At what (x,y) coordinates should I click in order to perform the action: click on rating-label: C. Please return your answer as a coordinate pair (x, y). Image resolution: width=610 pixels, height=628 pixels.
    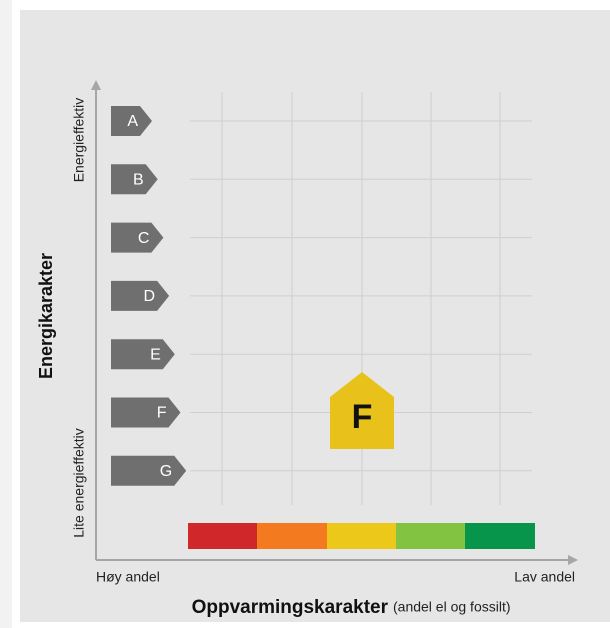
    Looking at the image, I should click on (144, 238).